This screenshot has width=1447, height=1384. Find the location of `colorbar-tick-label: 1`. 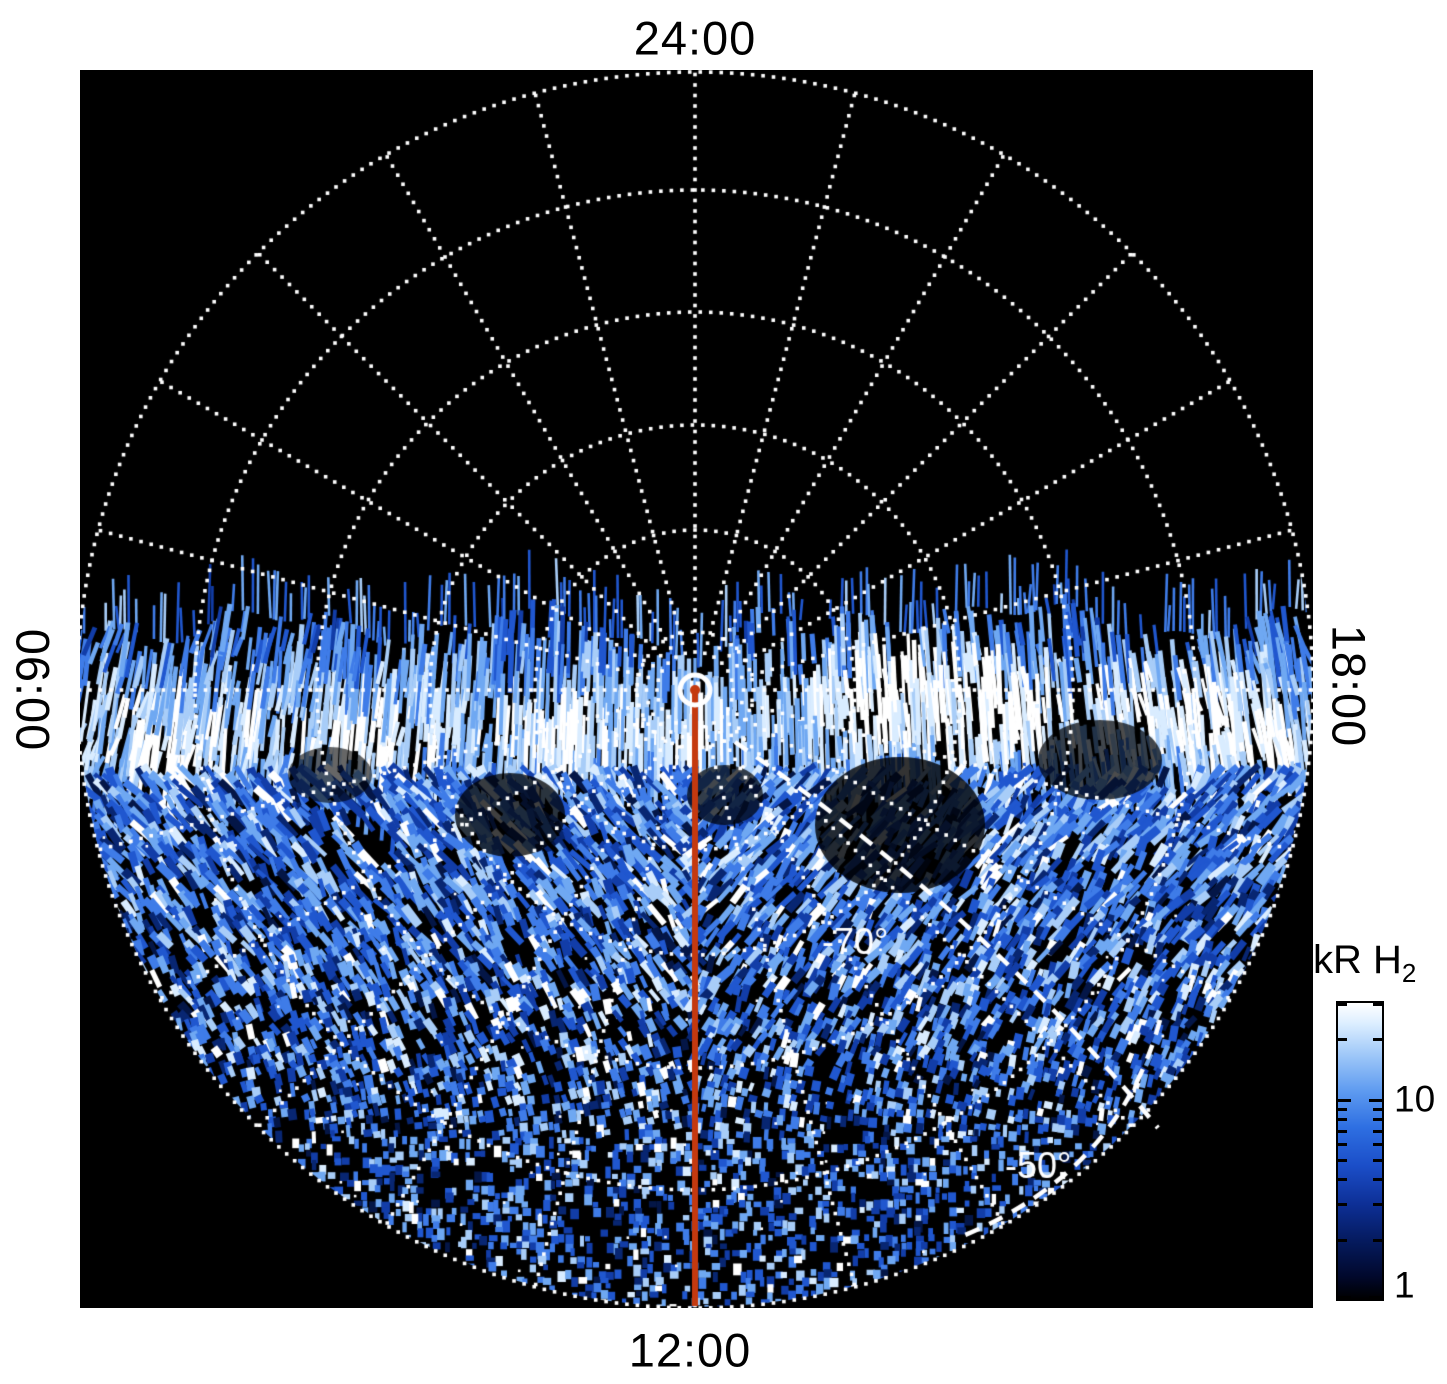

colorbar-tick-label: 1 is located at coordinates (1404, 1285).